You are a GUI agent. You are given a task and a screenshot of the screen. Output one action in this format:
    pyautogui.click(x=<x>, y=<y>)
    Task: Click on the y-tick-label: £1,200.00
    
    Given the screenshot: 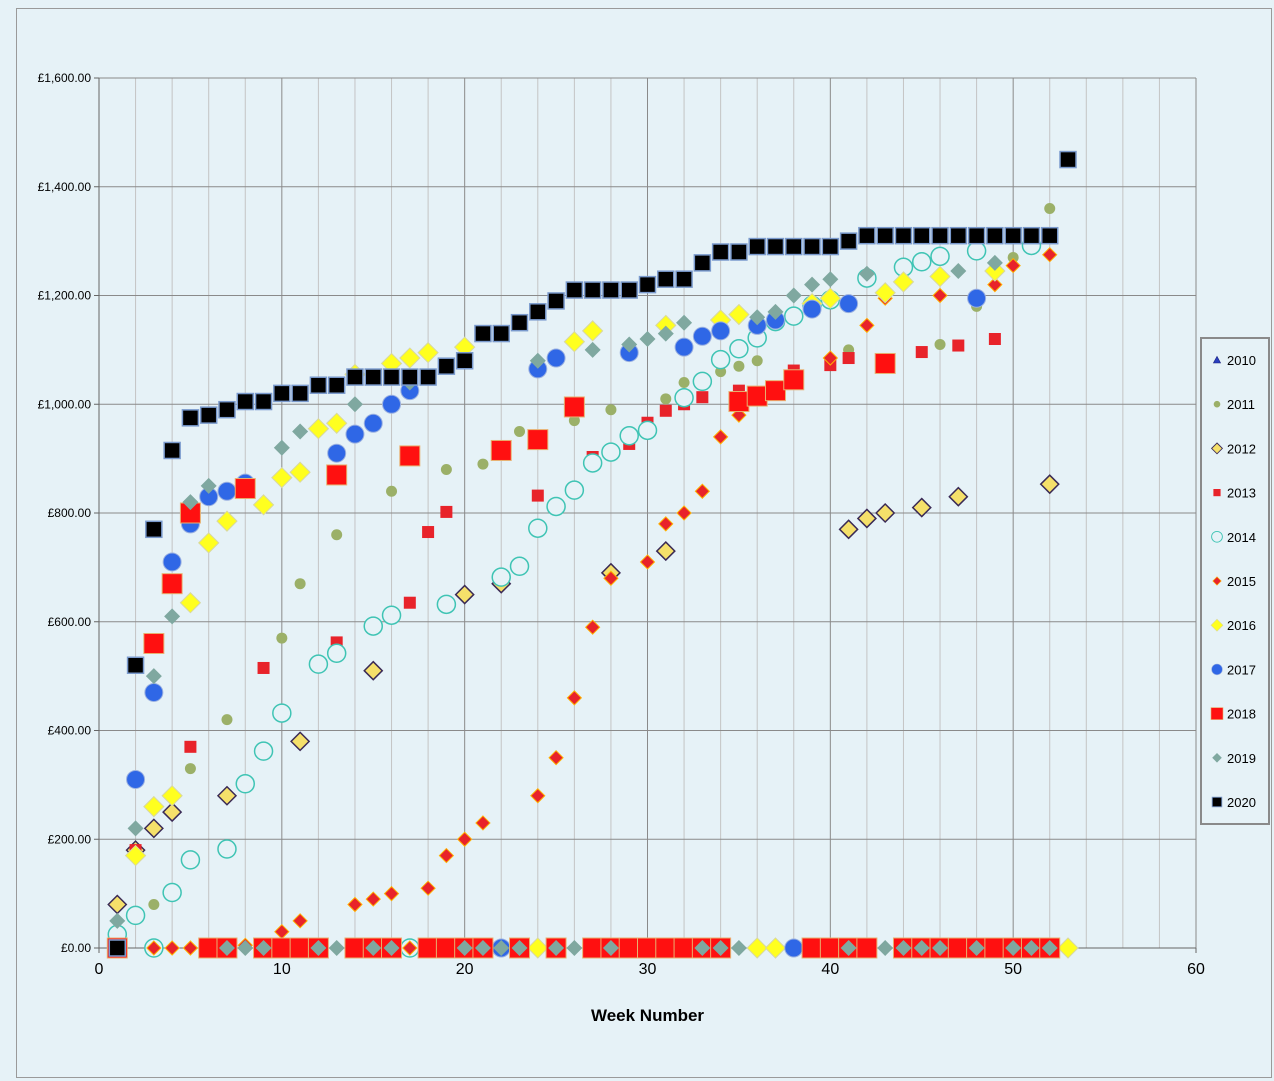 What is the action you would take?
    pyautogui.click(x=65, y=296)
    